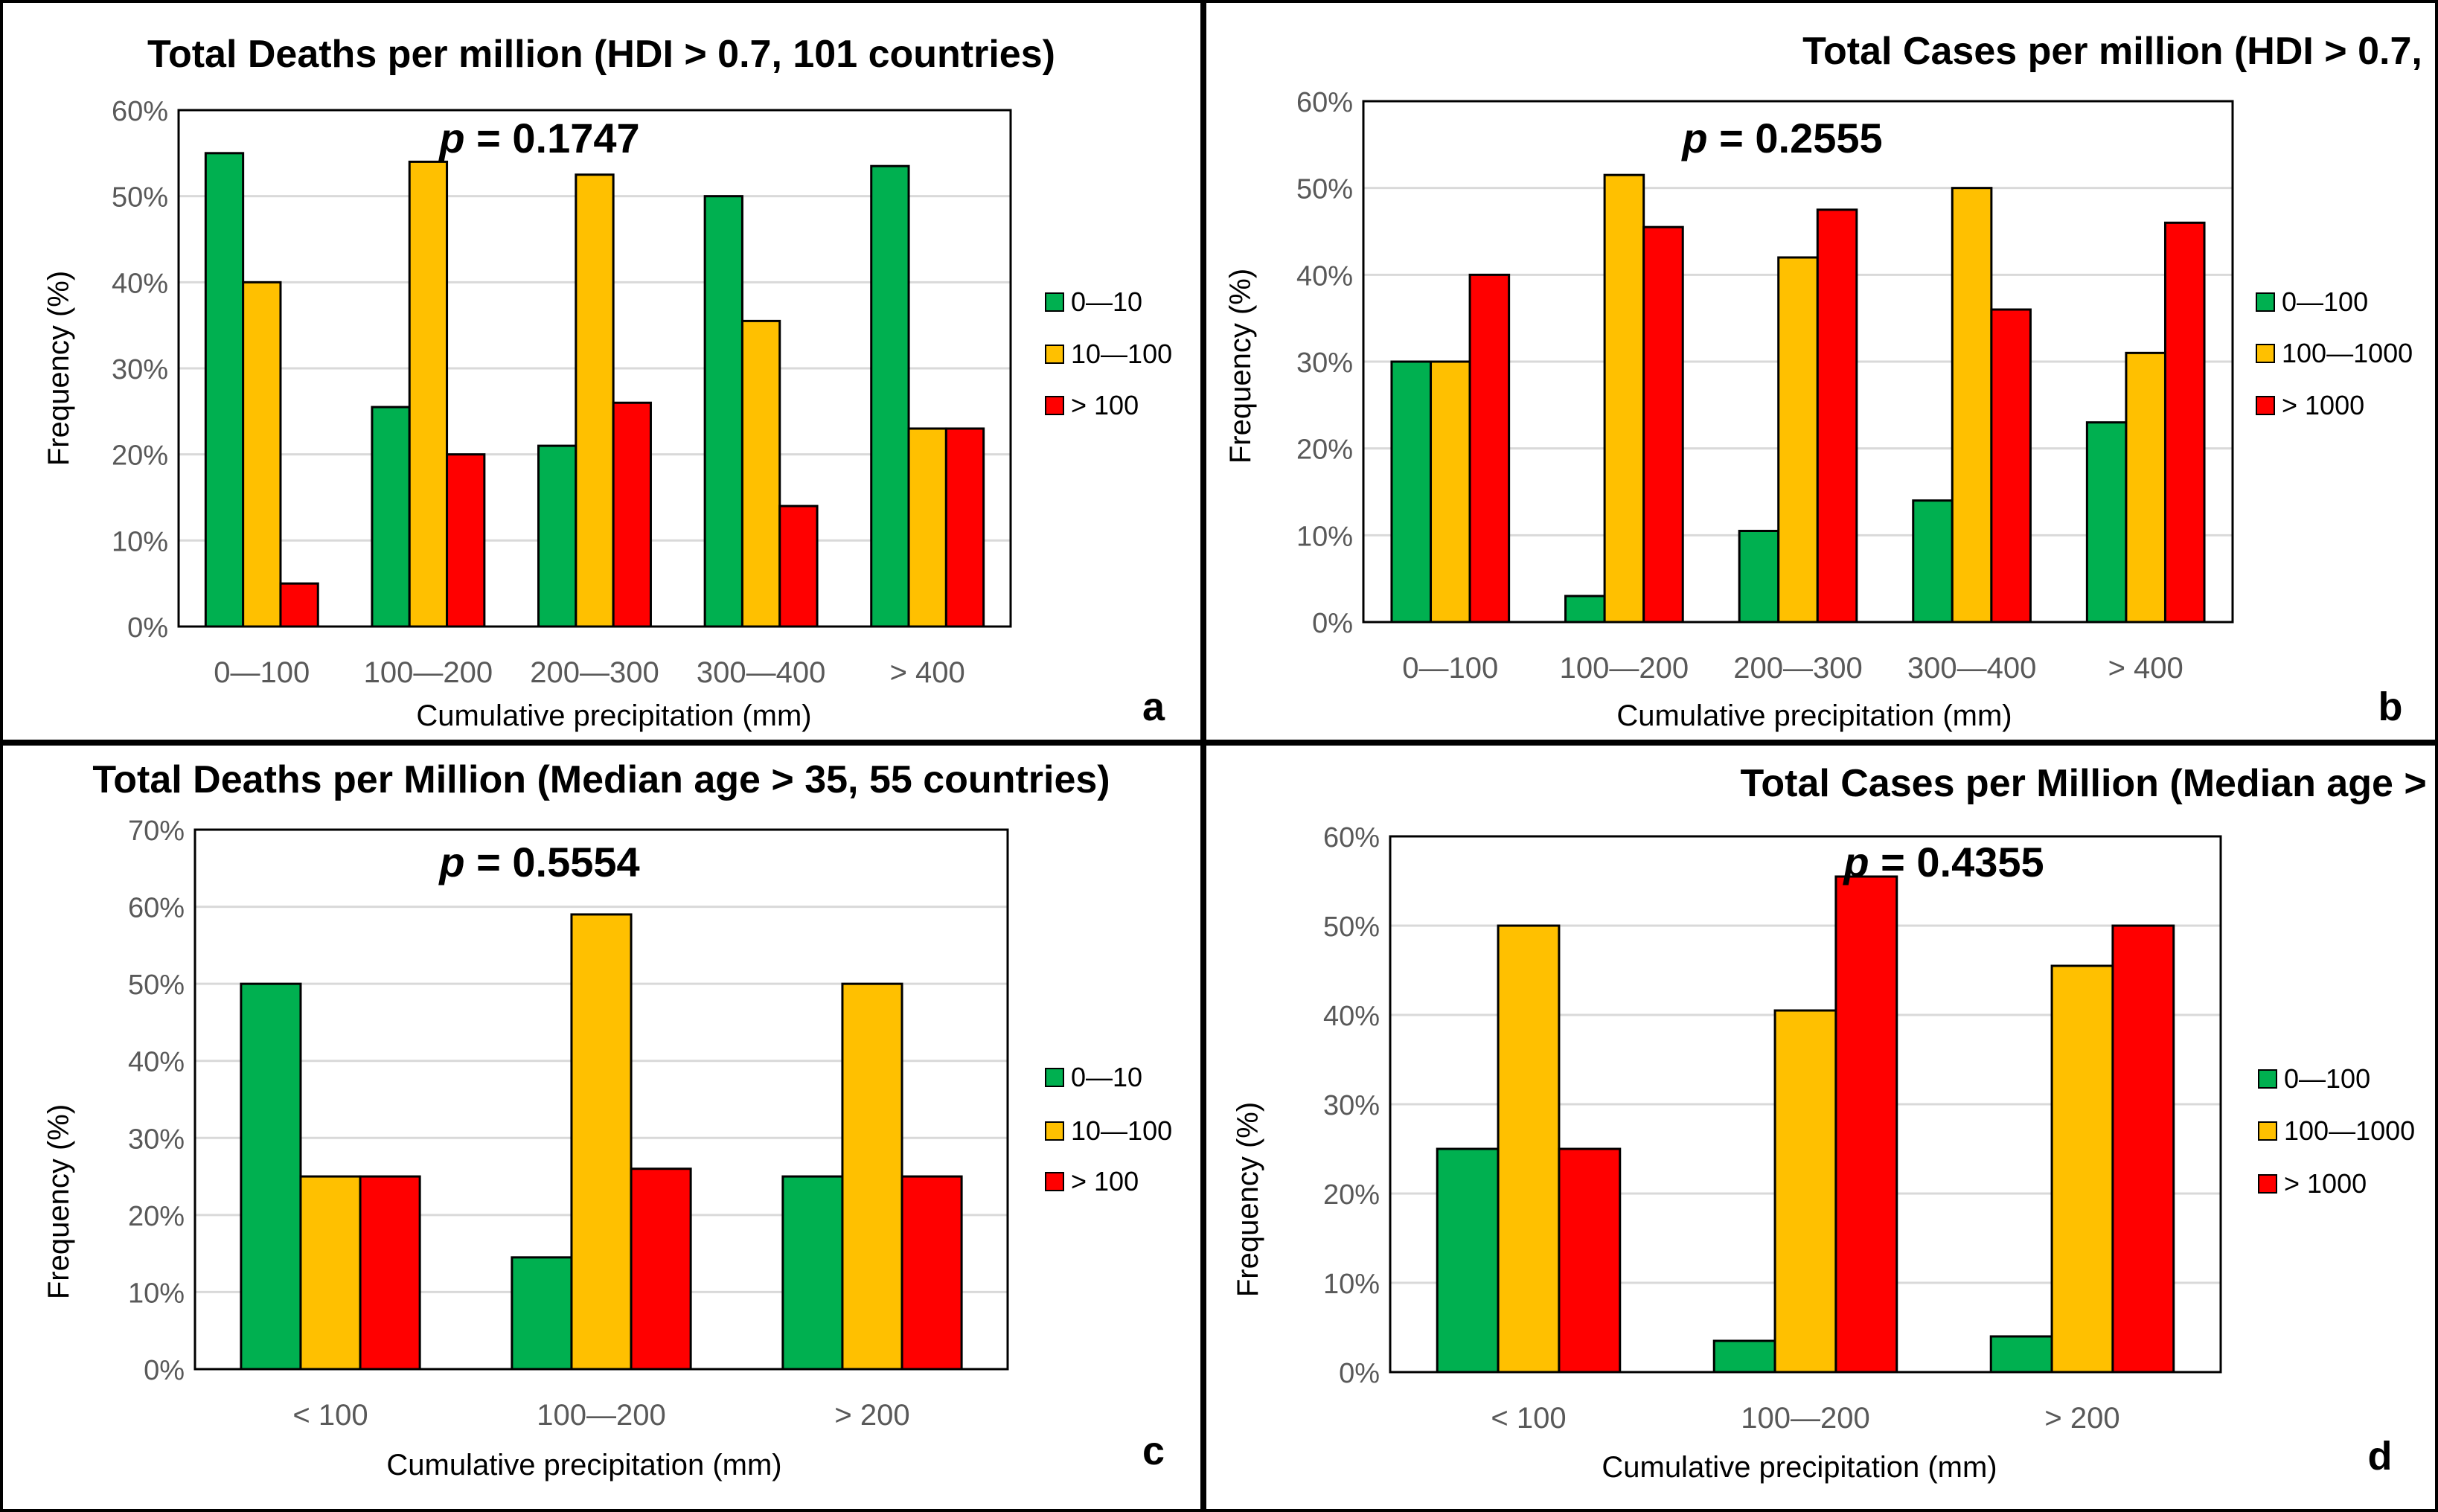  What do you see at coordinates (1153, 1451) in the screenshot?
I see `panel-letter: c` at bounding box center [1153, 1451].